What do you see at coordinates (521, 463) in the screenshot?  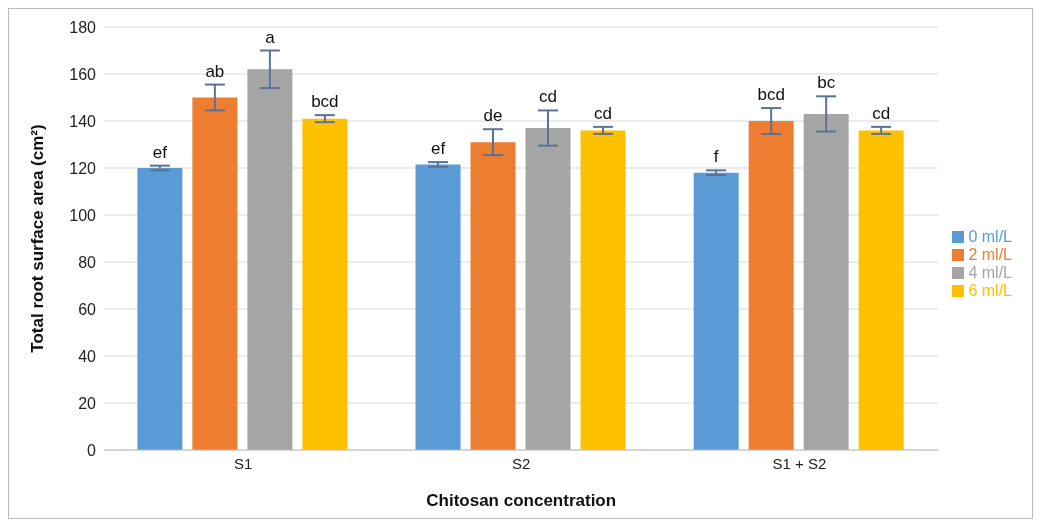 I see `x-tick-label: S2` at bounding box center [521, 463].